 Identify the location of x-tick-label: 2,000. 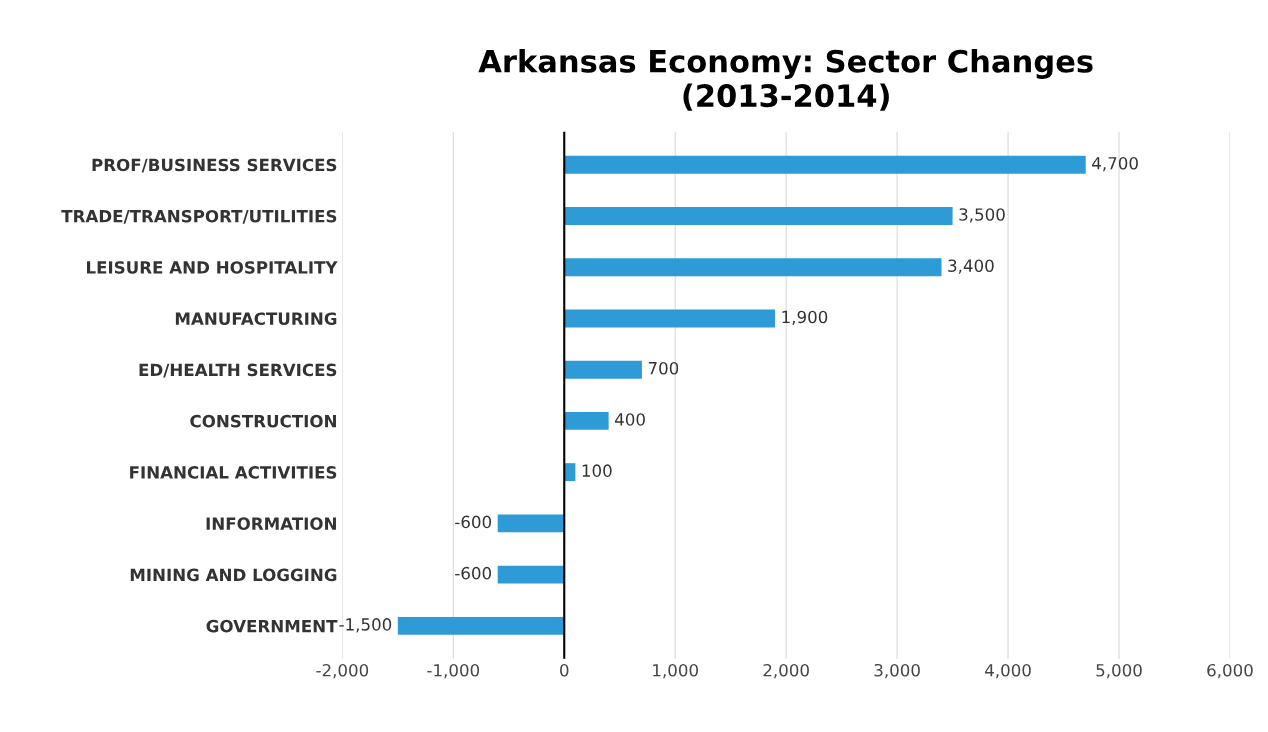
(786, 671).